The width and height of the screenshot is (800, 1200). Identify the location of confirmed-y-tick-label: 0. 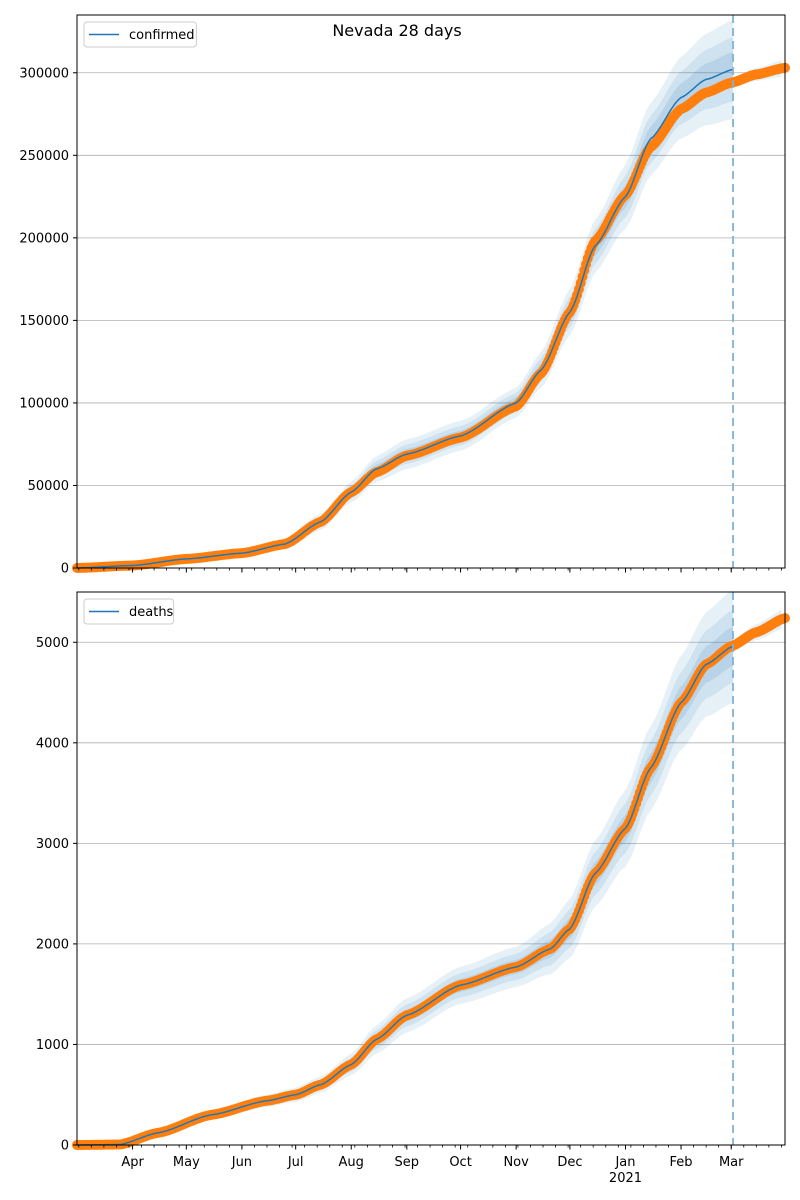
(65, 569).